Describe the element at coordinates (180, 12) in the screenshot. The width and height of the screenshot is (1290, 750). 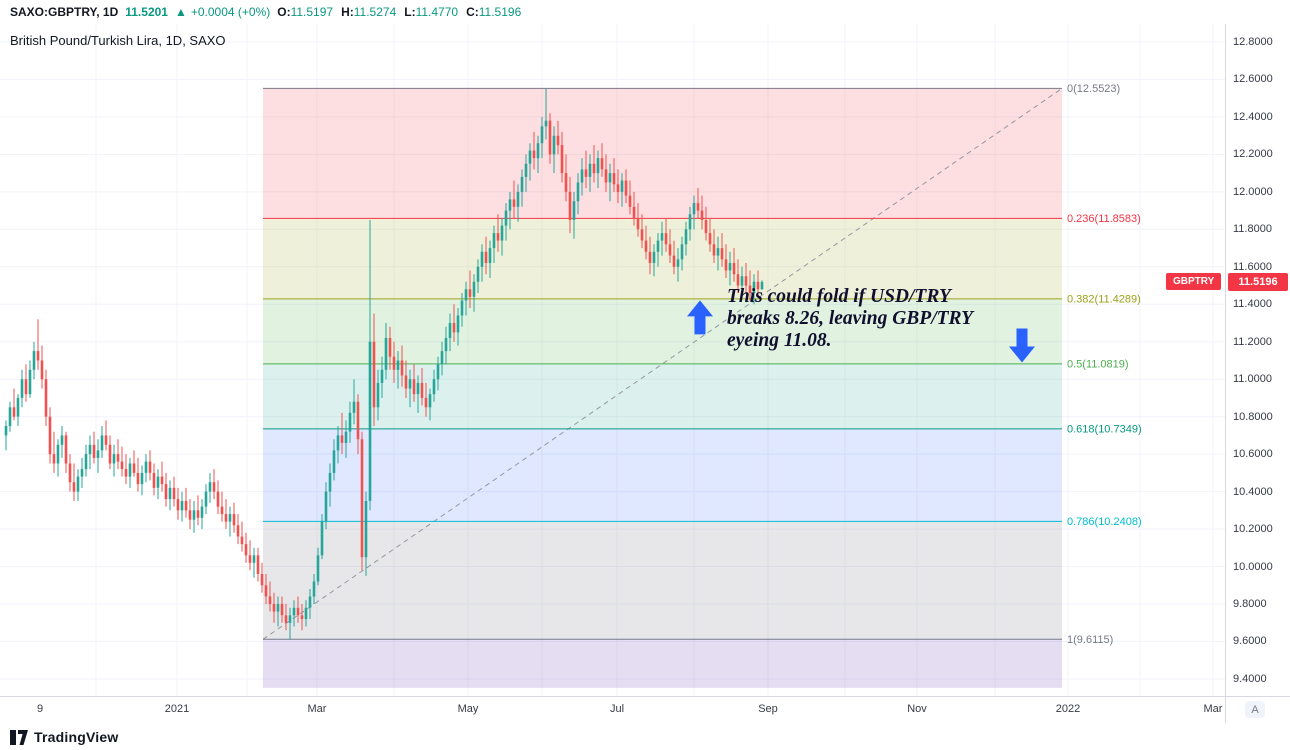
I see `up-triangle-icon: ▲` at that location.